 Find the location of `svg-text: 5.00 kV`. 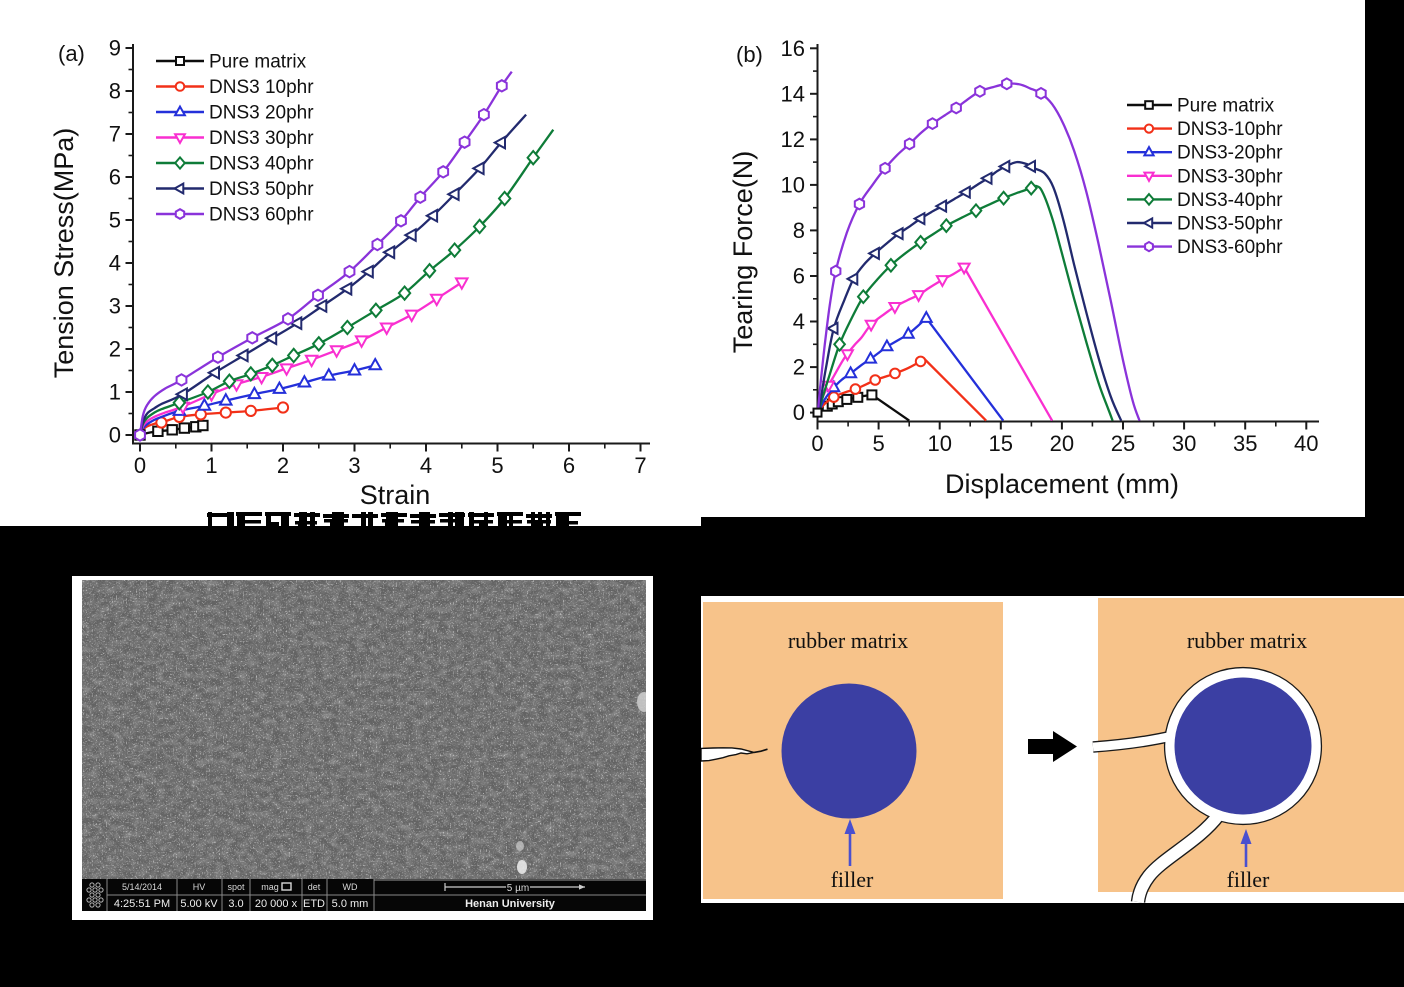

svg-text: 5.00 kV is located at coordinates (199, 904).